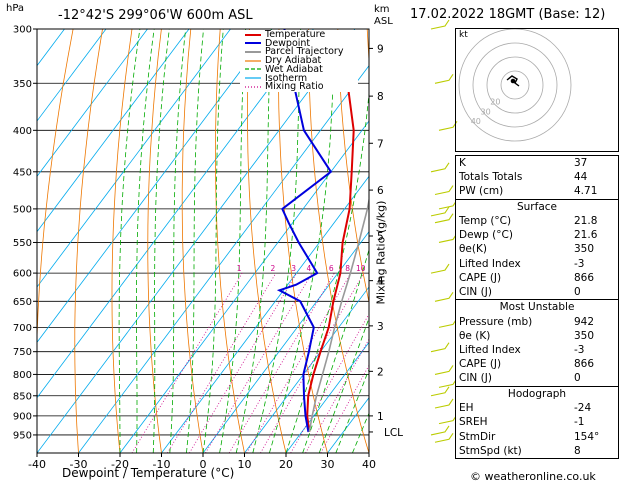 This screenshot has width=629, height=486. What do you see at coordinates (380, 417) in the screenshot?
I see `height-tick-label: 1` at bounding box center [380, 417].